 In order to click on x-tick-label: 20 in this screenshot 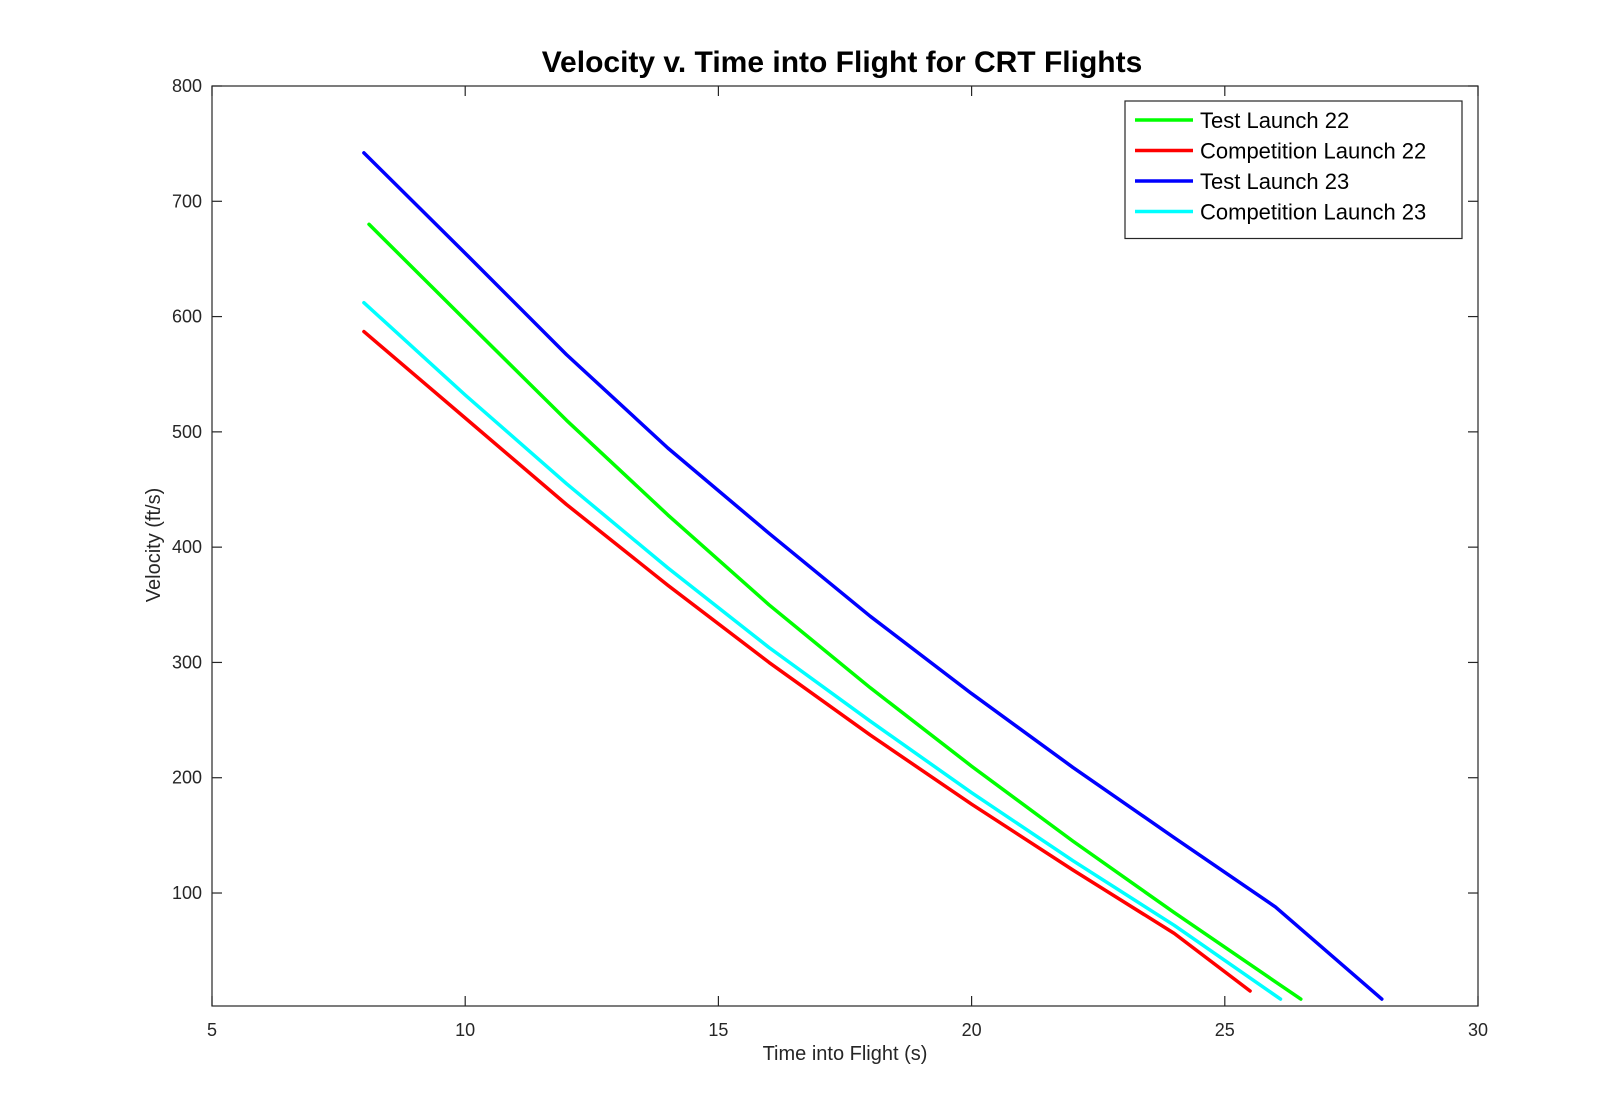, I will do `click(972, 1030)`.